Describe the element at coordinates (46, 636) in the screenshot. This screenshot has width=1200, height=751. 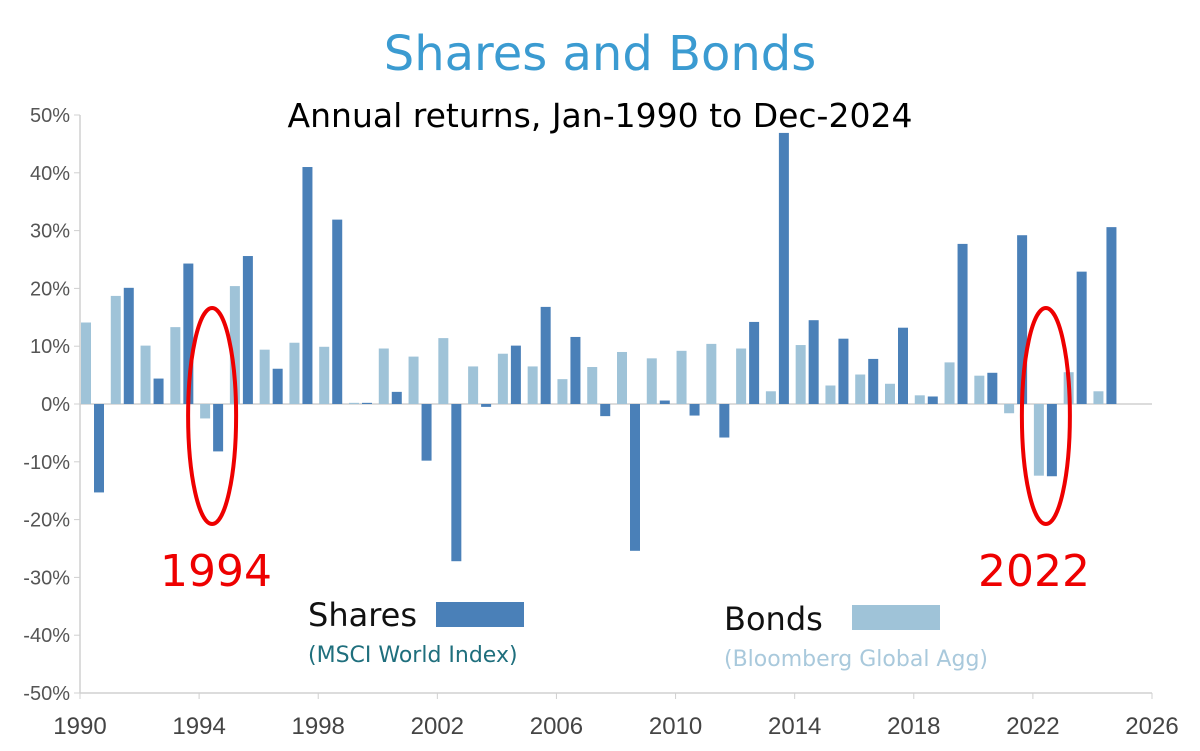
I see `y-tick-label: -40%` at that location.